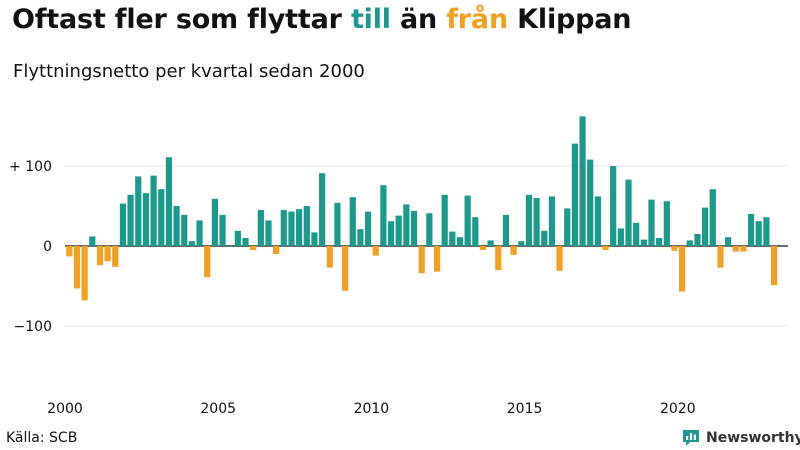  I want to click on bar-2003-q3, so click(176, 226).